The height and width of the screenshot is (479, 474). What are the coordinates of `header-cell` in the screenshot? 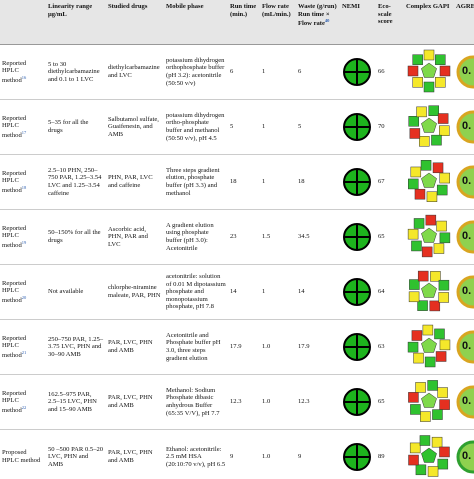 It's located at (23, 22).